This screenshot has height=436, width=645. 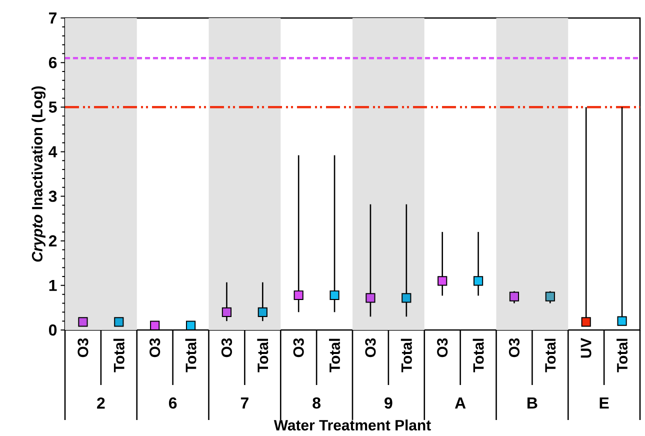 What do you see at coordinates (52, 107) in the screenshot?
I see `y-tick-label: 5` at bounding box center [52, 107].